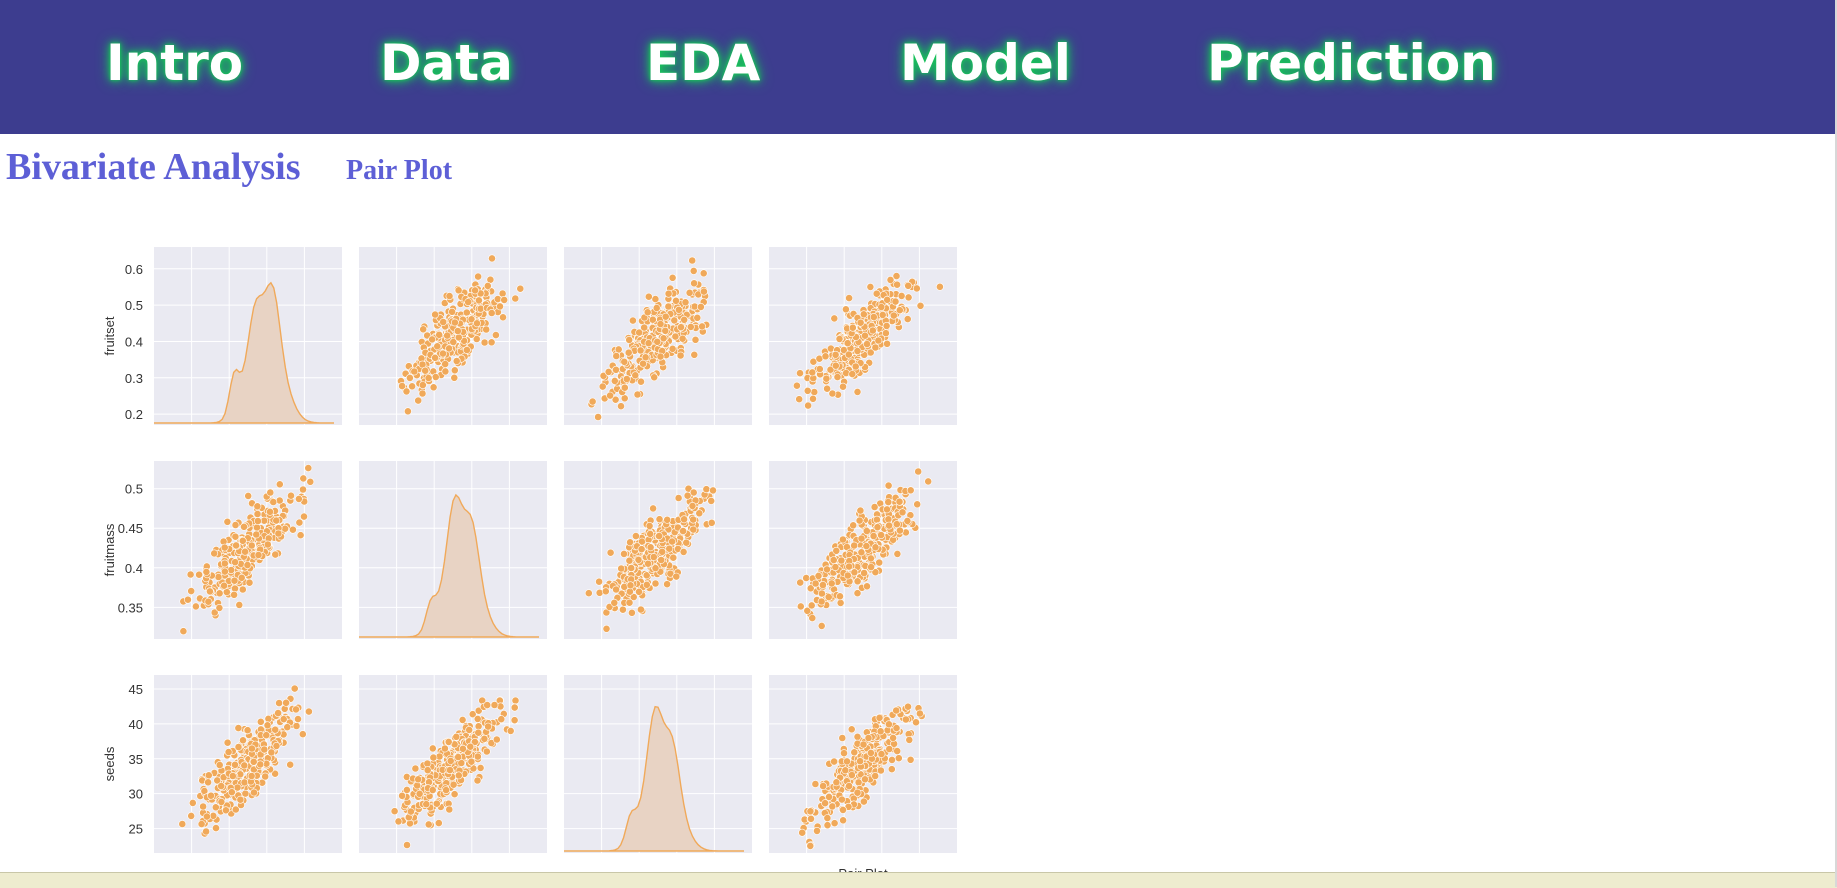  Describe the element at coordinates (134, 305) in the screenshot. I see `y-tick-label: 0.5` at that location.